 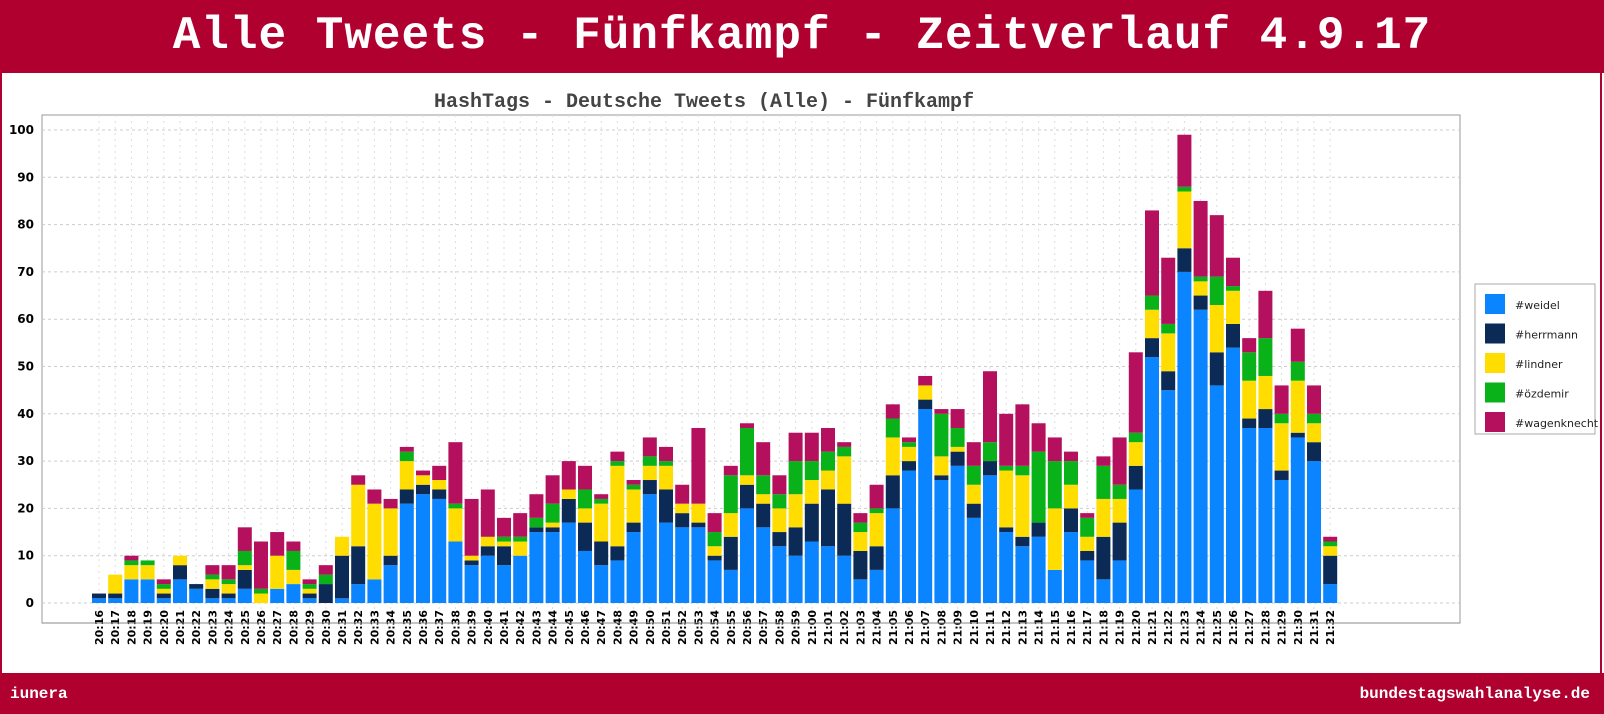 What do you see at coordinates (342, 627) in the screenshot?
I see `x-tick-label: 20:31` at bounding box center [342, 627].